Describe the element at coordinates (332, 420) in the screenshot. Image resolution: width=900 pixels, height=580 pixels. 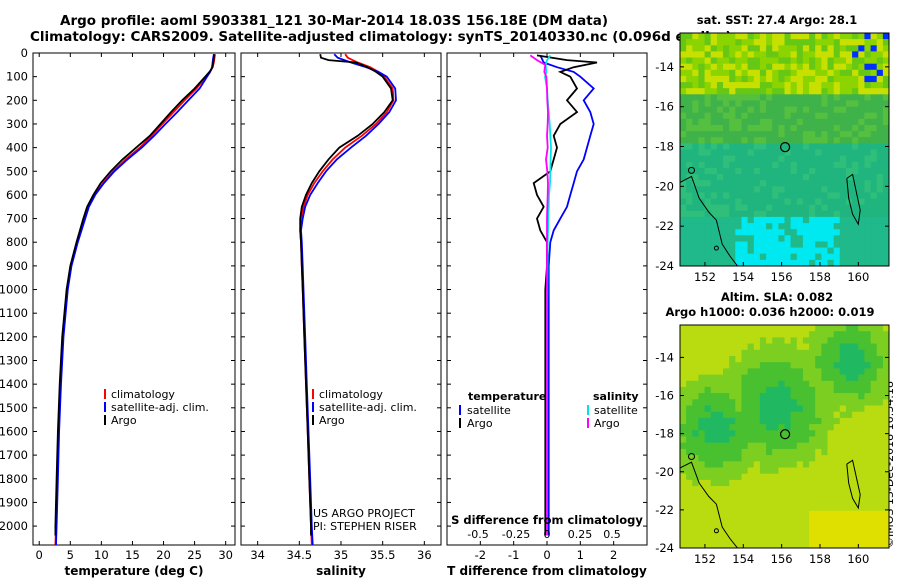
I see `legend-label: Argo` at that location.